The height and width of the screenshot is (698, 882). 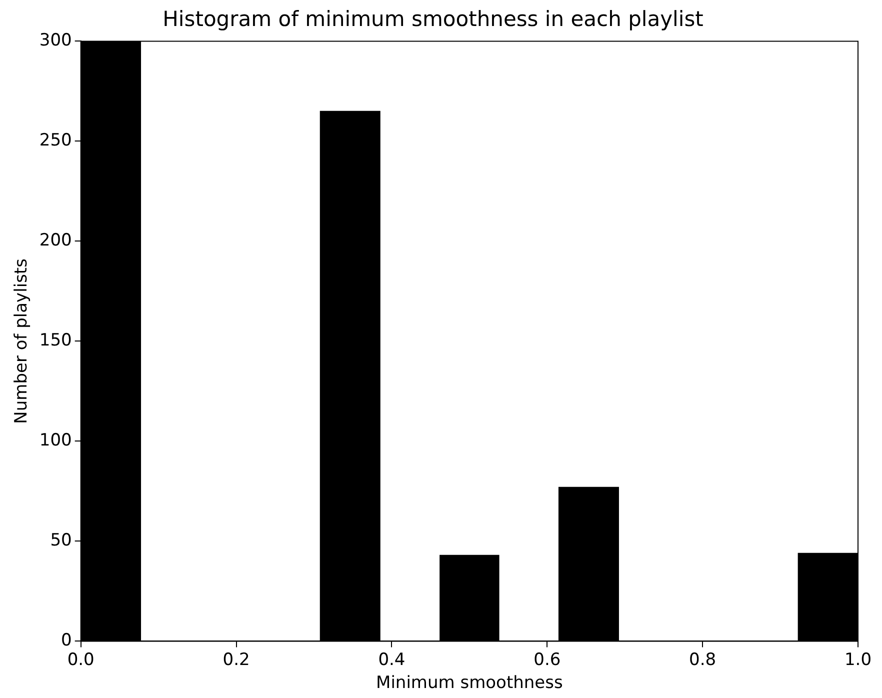 What do you see at coordinates (55, 340) in the screenshot?
I see `y-tick-label: 150` at bounding box center [55, 340].